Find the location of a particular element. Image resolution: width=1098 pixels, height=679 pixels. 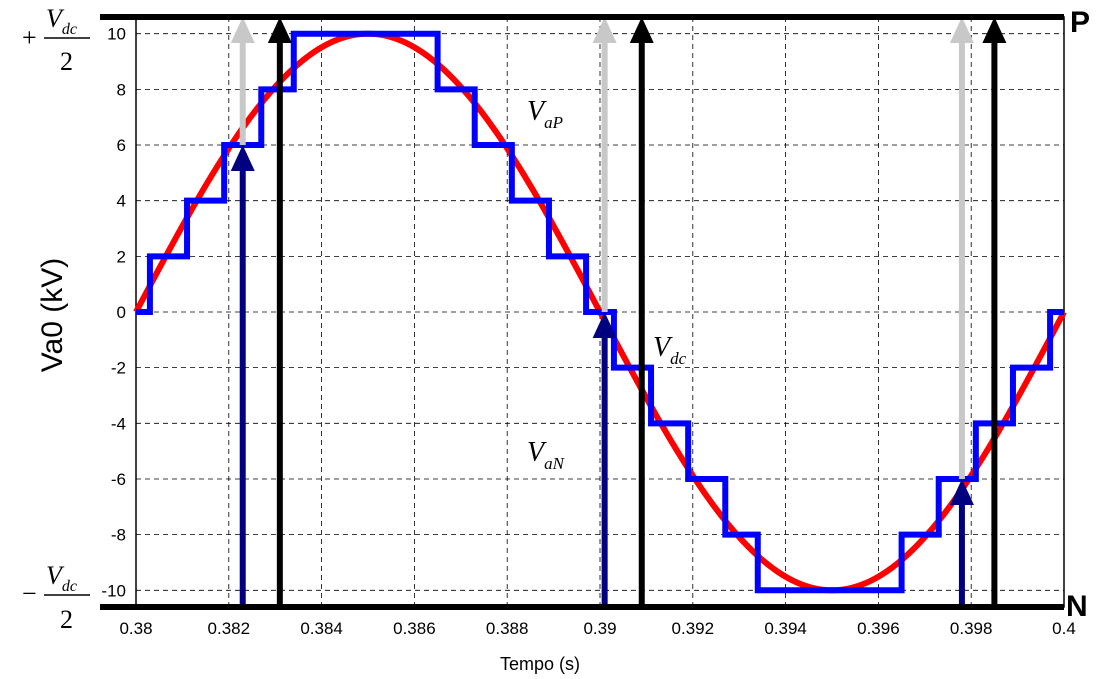

x-tick-label: 0.39 is located at coordinates (599, 628).